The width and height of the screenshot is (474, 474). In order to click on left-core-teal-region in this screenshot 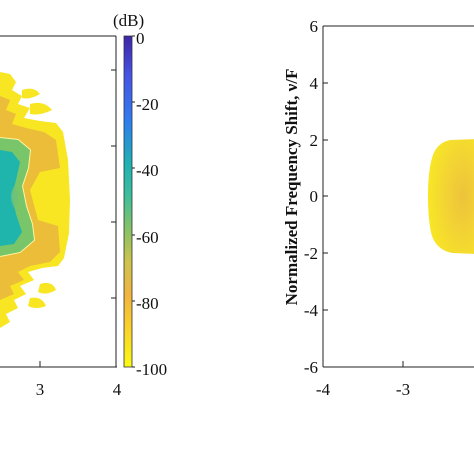, I will do `click(11, 198)`.